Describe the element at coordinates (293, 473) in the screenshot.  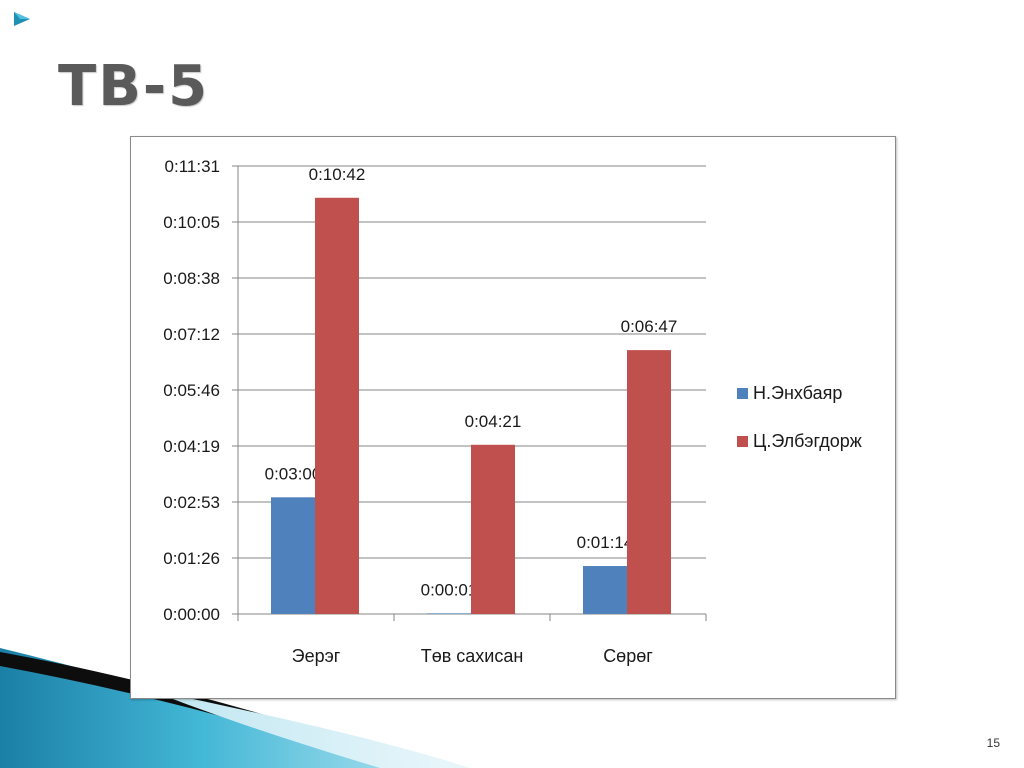
I see `data-label: 0:03:00` at that location.